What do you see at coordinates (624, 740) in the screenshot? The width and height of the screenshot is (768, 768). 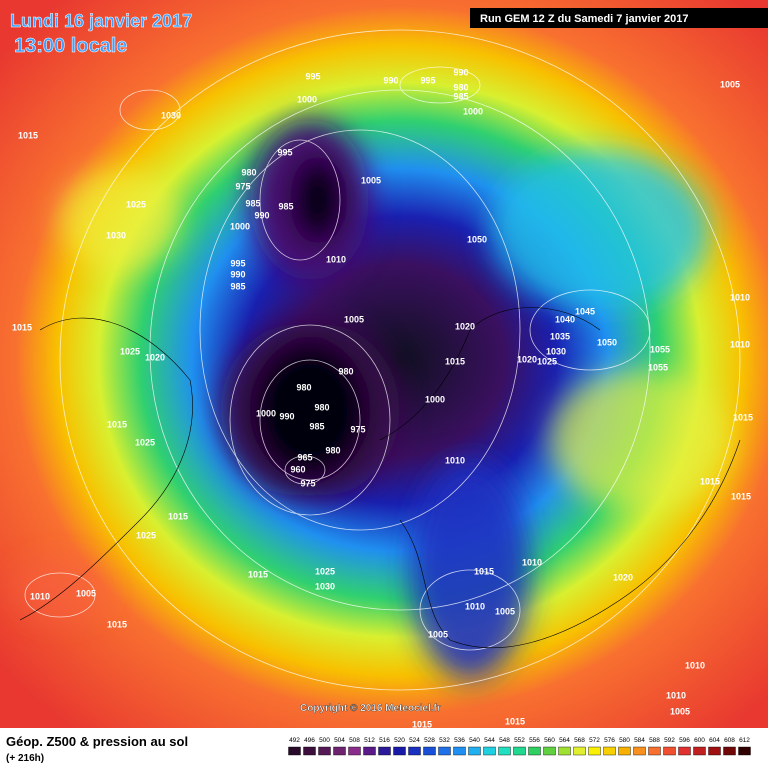 I see `scale-label: 580` at bounding box center [624, 740].